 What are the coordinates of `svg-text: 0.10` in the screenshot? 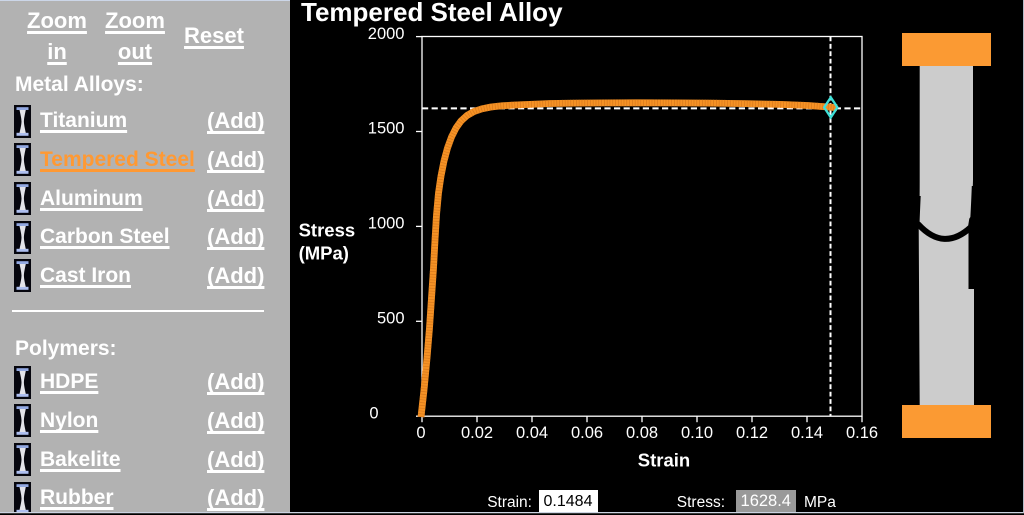 It's located at (697, 433).